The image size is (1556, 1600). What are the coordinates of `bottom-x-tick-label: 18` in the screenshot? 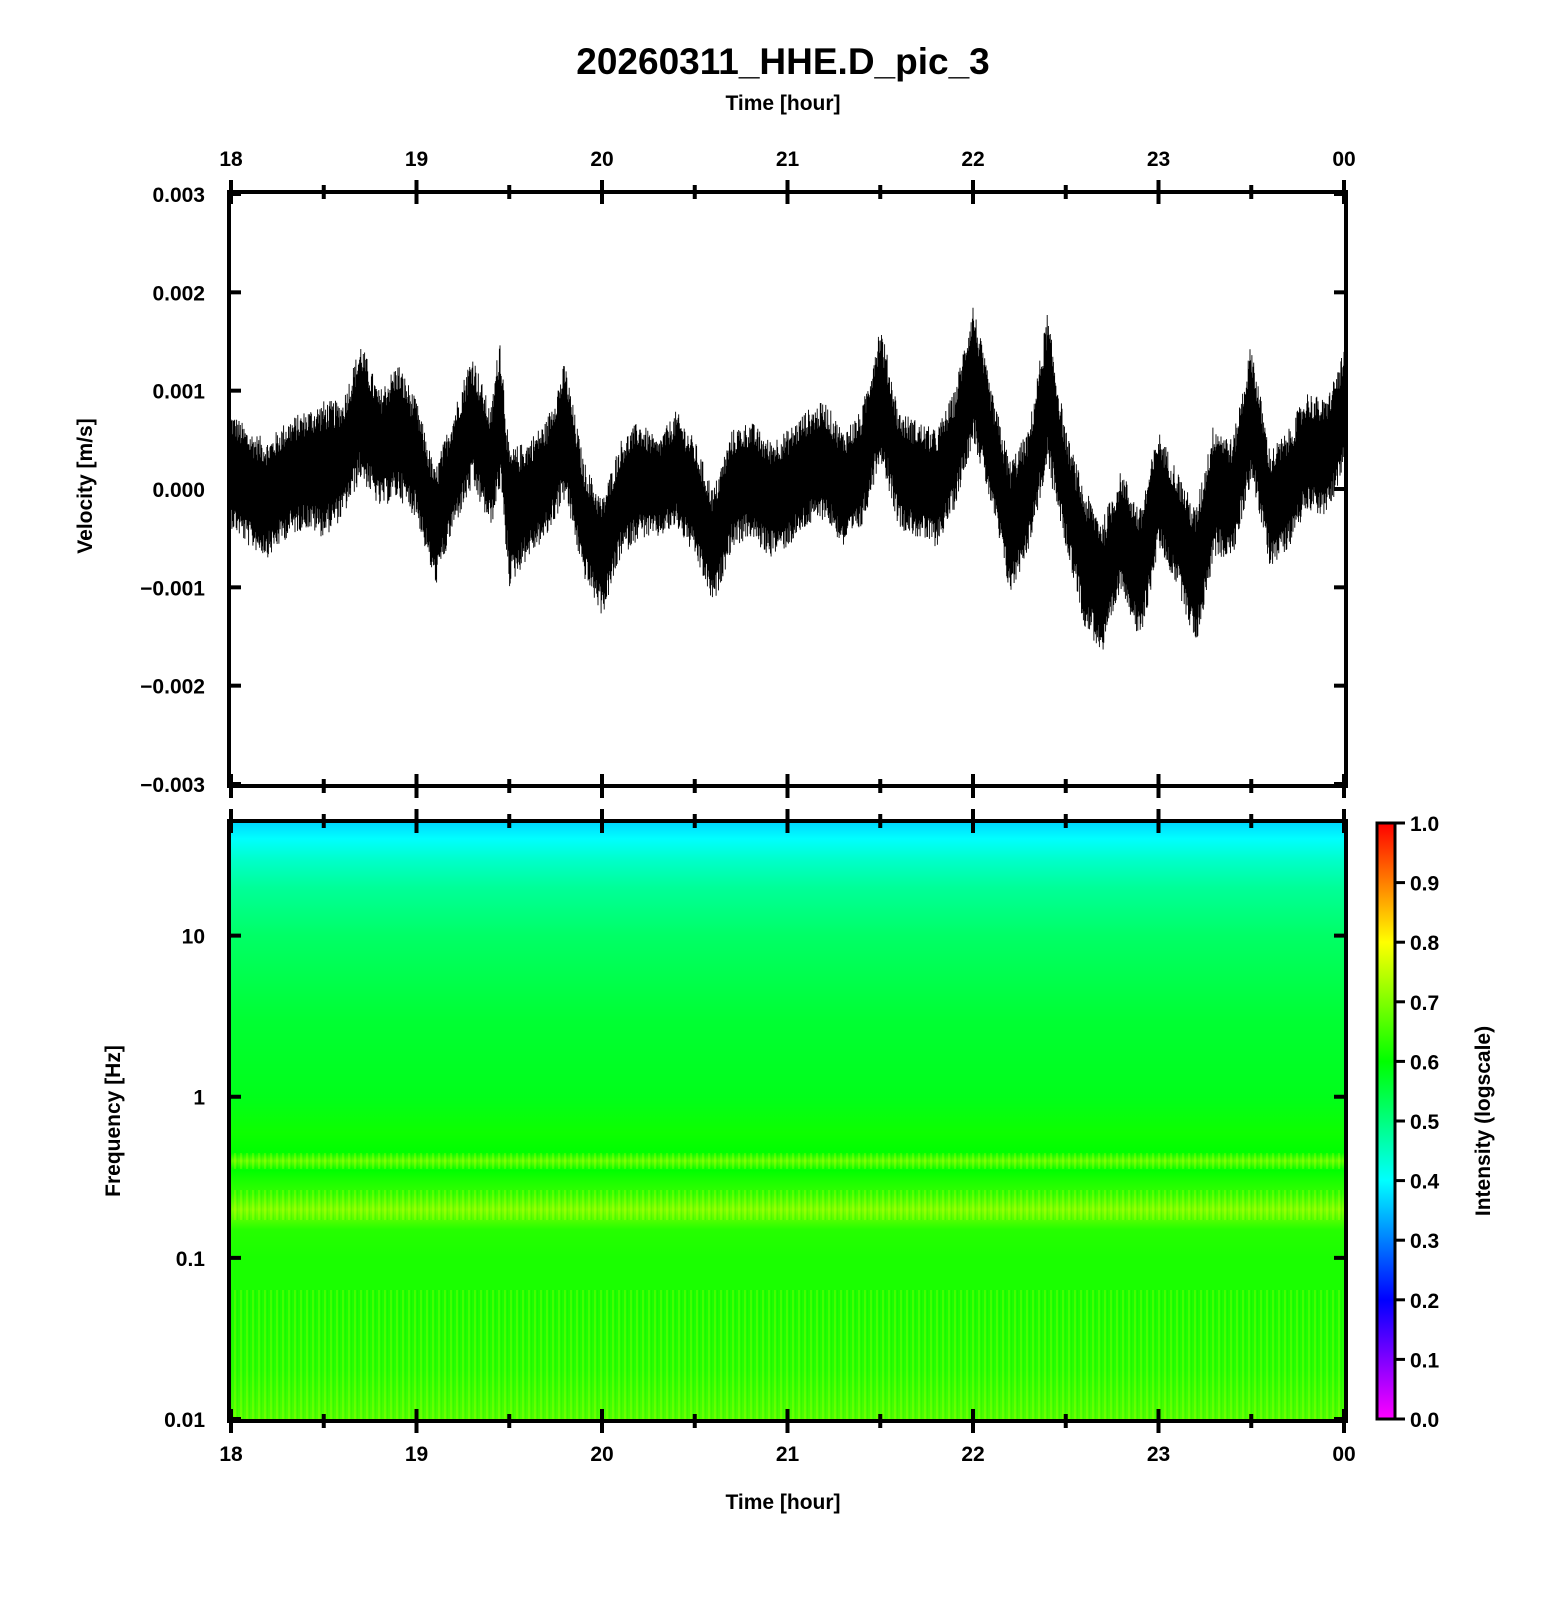 It's located at (231, 1454).